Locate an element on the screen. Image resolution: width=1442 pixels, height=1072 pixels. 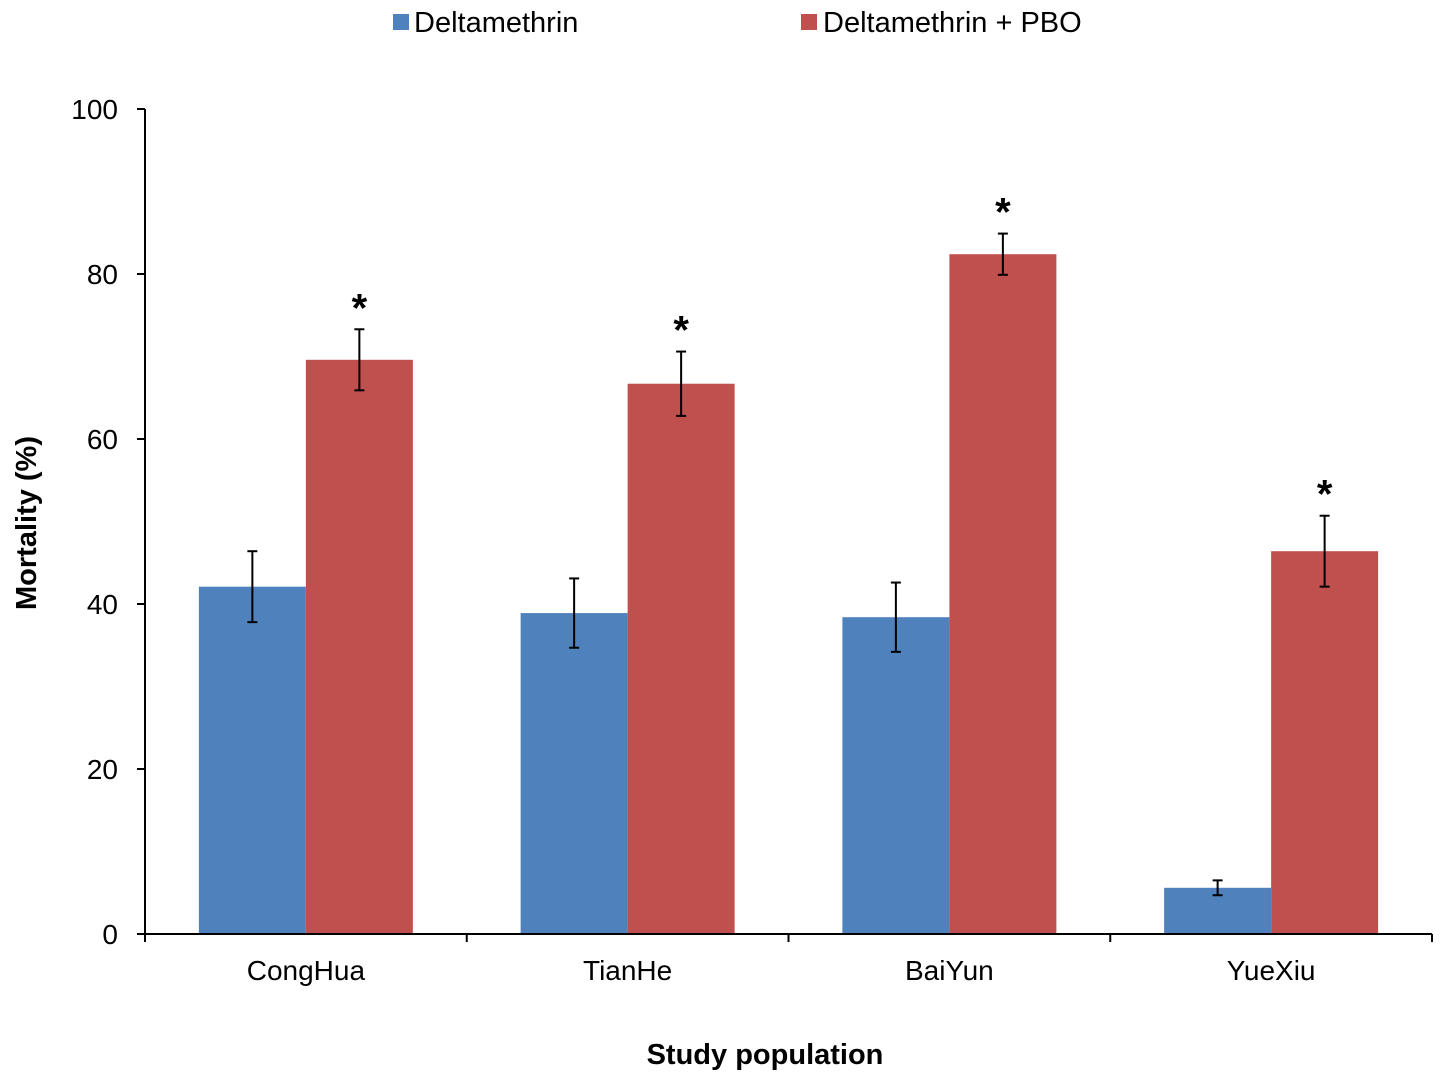
x-axis-title: Study population is located at coordinates (765, 1055).